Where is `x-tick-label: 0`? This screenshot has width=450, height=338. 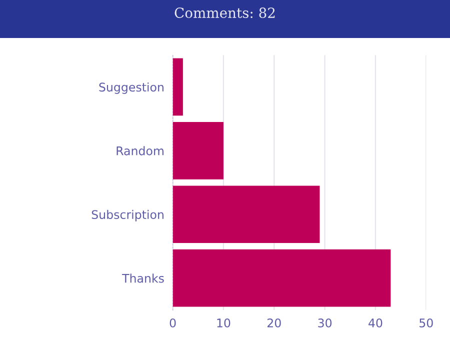 x-tick-label: 0 is located at coordinates (173, 323).